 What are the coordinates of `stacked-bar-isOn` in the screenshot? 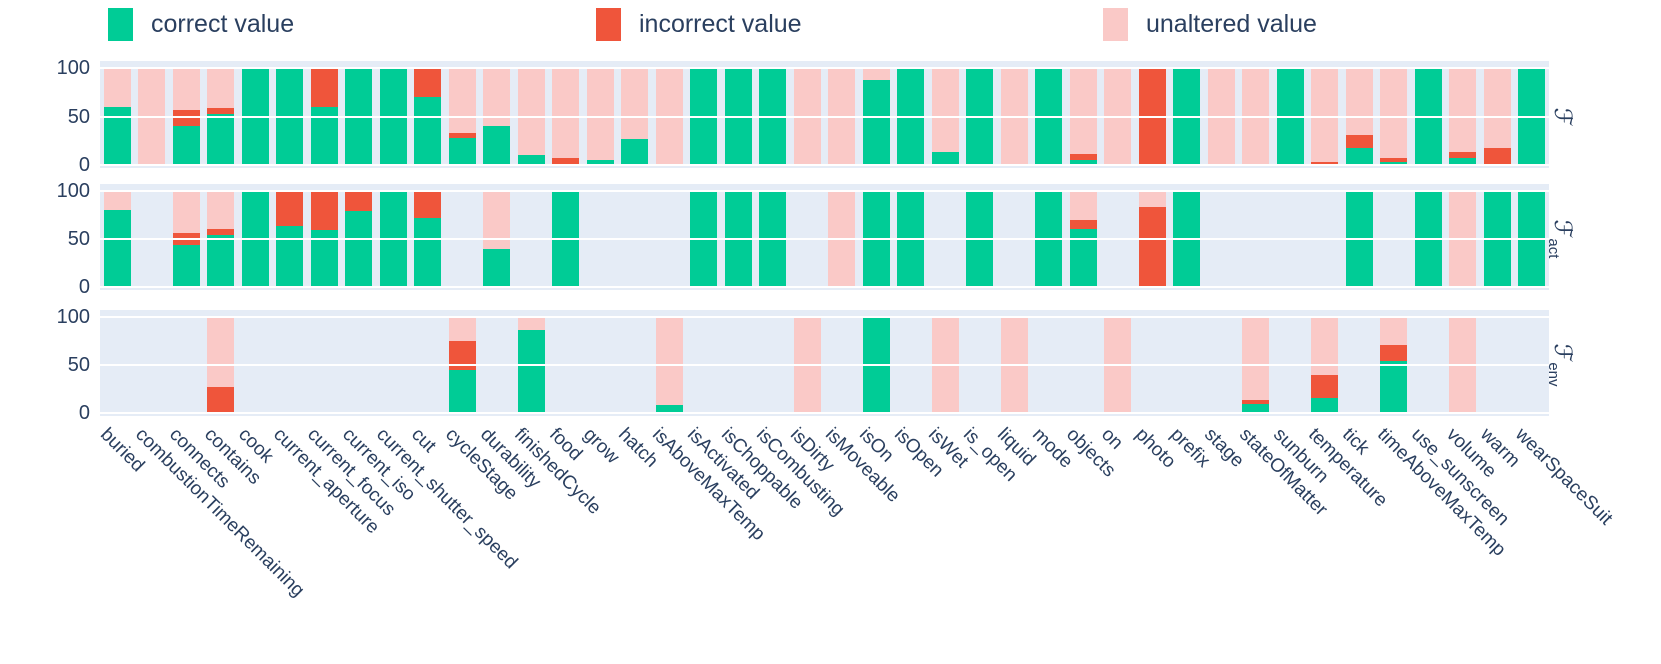 It's located at (876, 116).